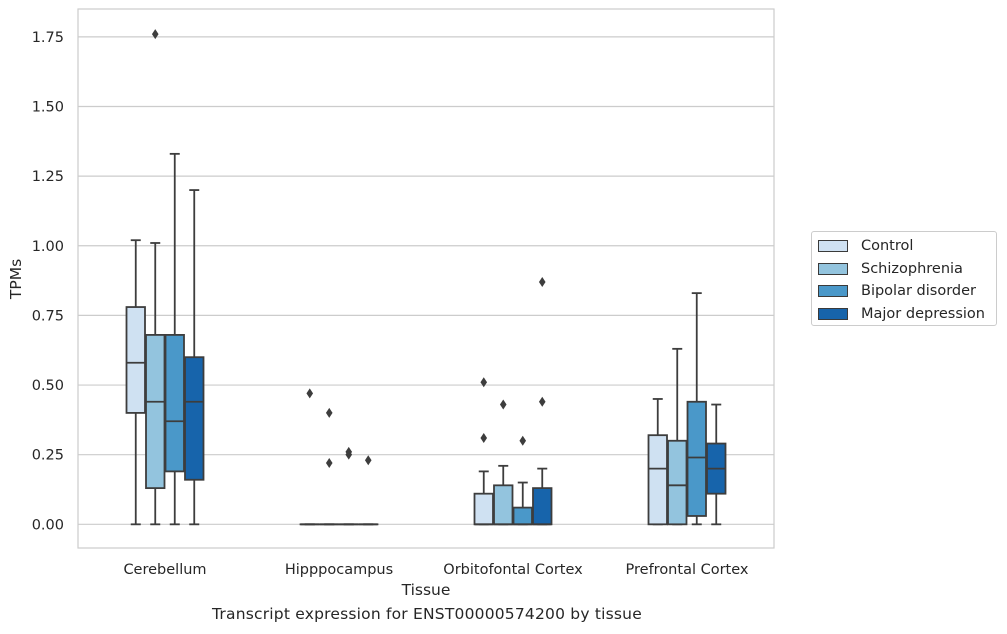 The image size is (1007, 634). I want to click on legend-label: Major depression, so click(923, 313).